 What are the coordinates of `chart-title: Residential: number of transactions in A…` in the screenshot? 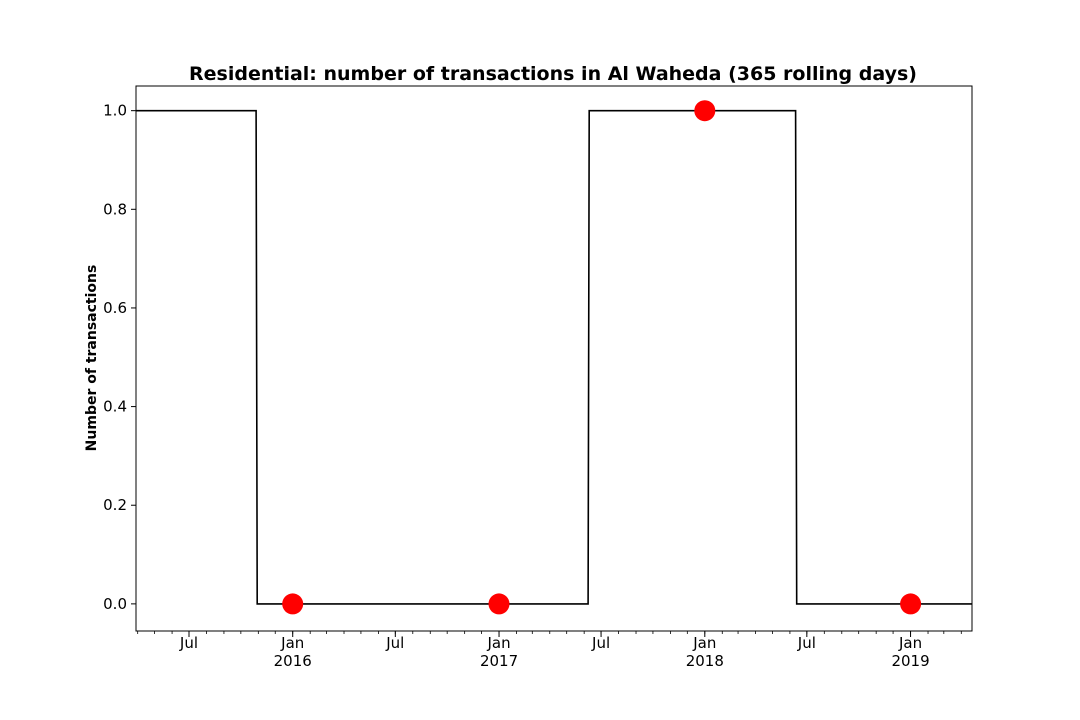 It's located at (553, 74).